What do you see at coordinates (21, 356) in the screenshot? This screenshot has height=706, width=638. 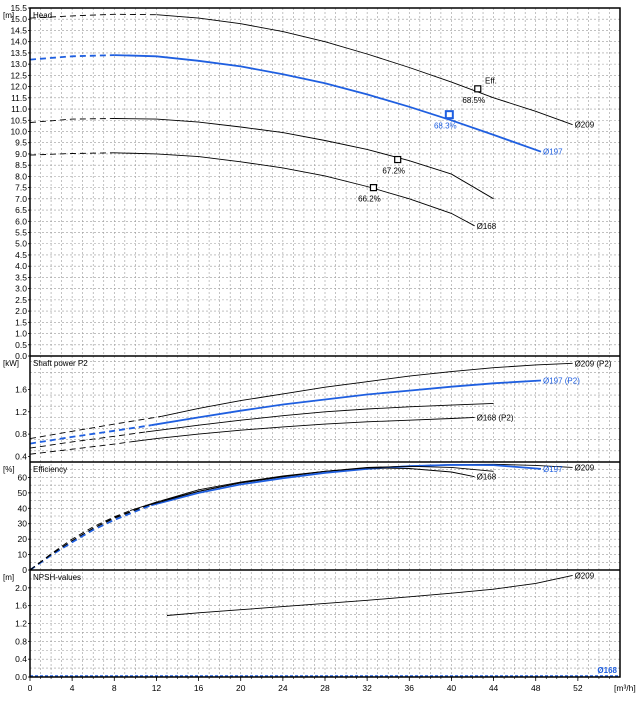 I see `y-tick-label-head: 0.0` at bounding box center [21, 356].